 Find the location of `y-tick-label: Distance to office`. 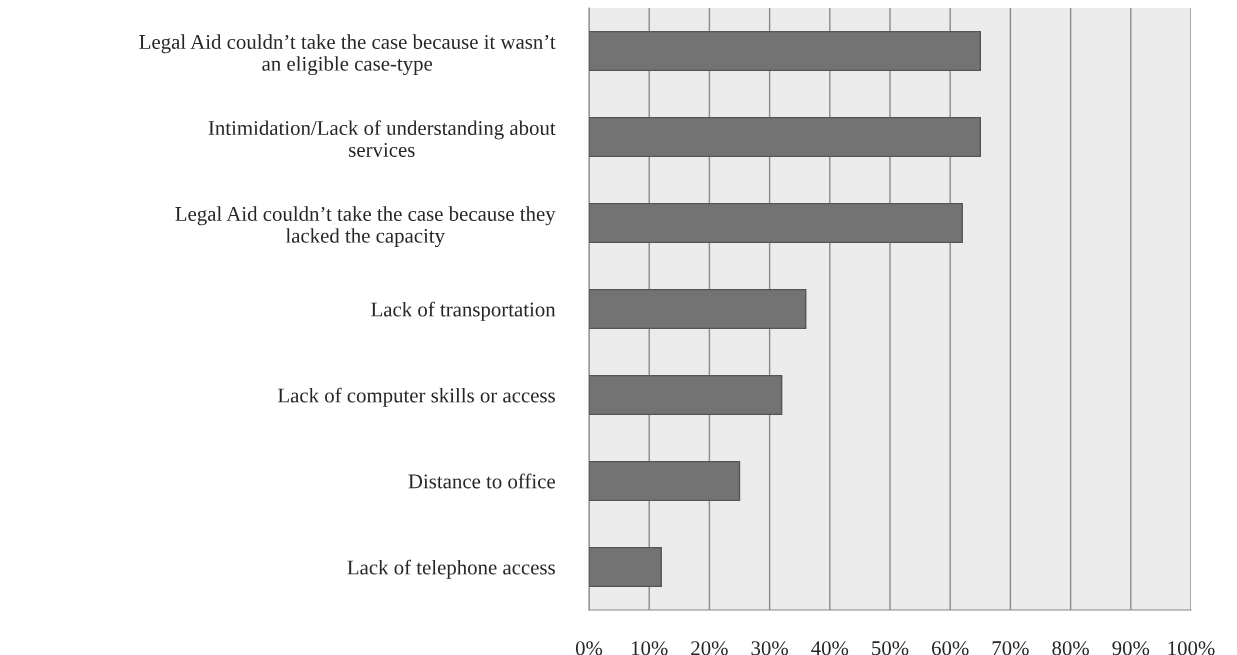

y-tick-label: Distance to office is located at coordinates (481, 481).